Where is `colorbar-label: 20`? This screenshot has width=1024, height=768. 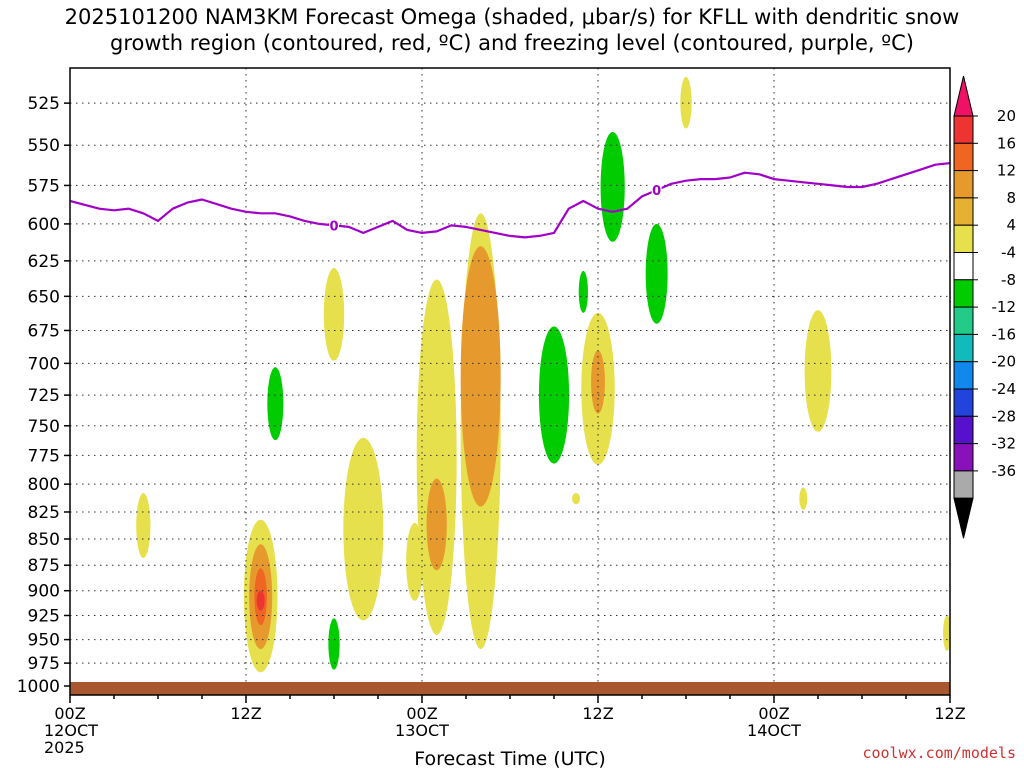
colorbar-label: 20 is located at coordinates (1006, 116).